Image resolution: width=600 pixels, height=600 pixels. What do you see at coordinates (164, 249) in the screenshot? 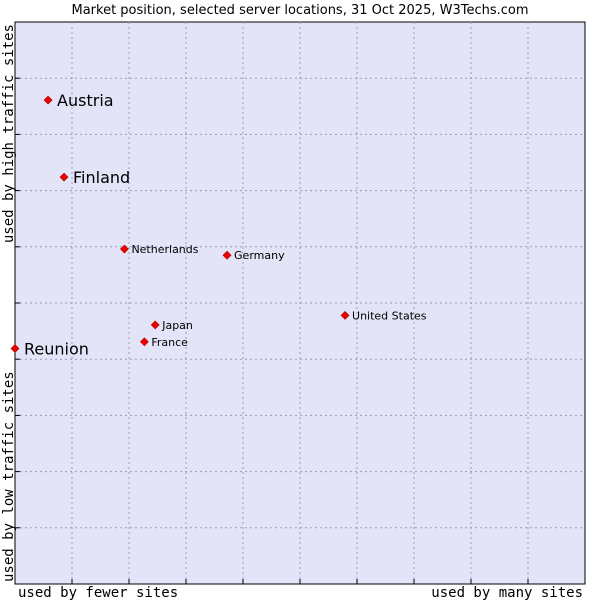
I see `point-label-netherlands: Netherlands` at bounding box center [164, 249].